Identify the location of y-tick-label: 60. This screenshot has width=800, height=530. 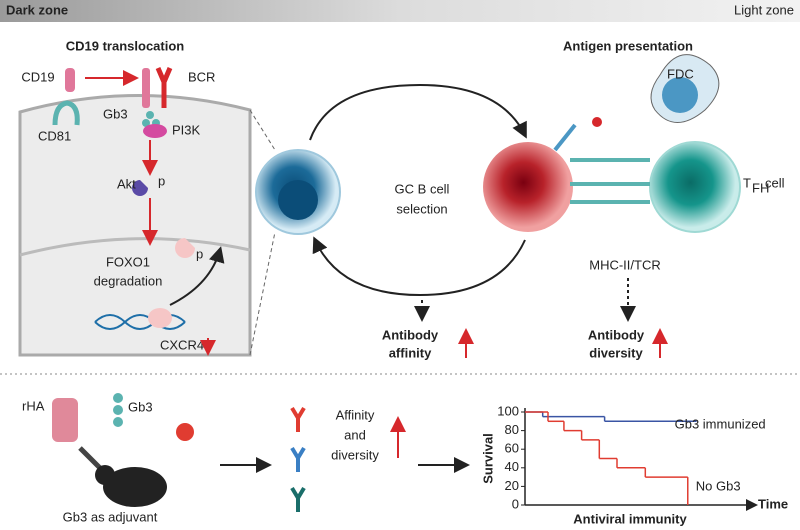
(512, 448).